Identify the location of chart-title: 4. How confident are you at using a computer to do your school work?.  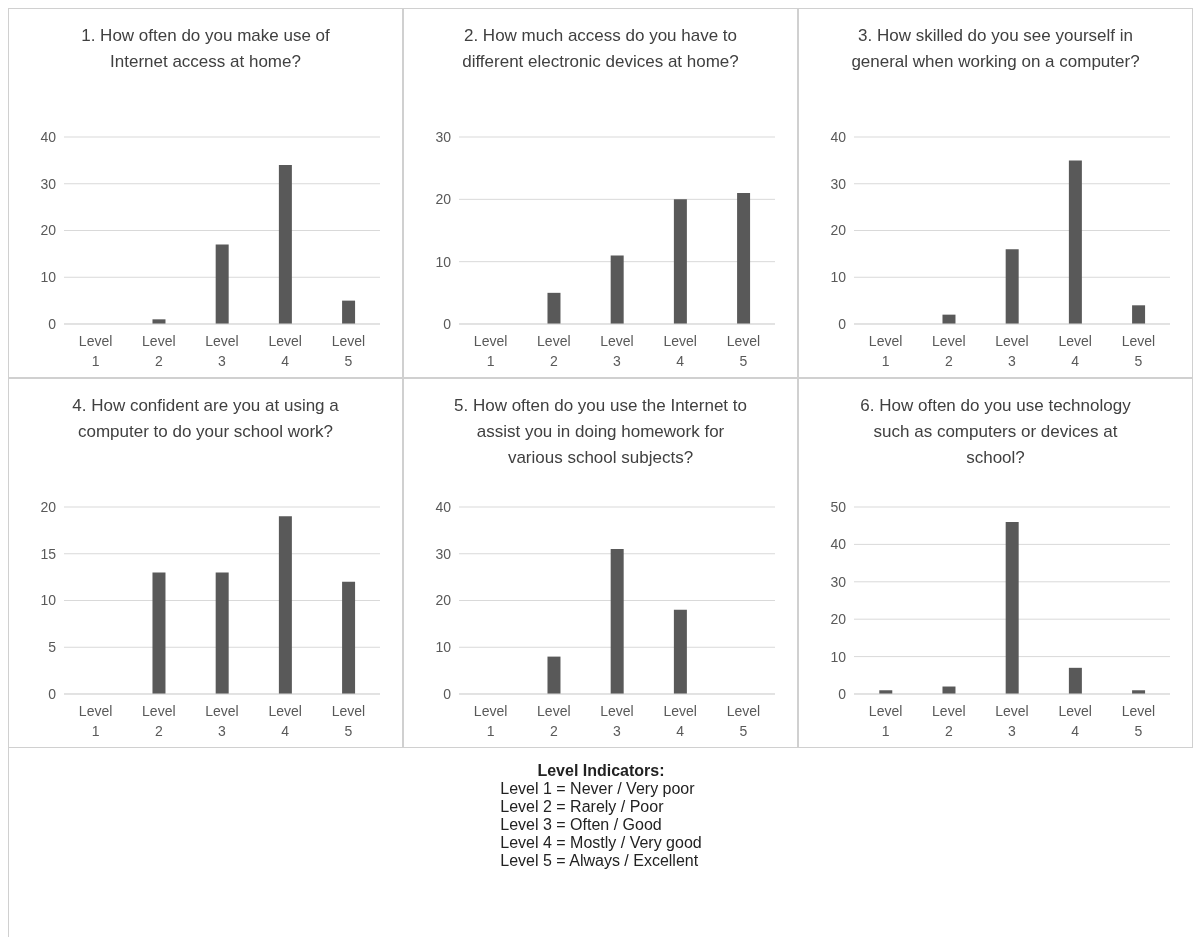
(205, 419).